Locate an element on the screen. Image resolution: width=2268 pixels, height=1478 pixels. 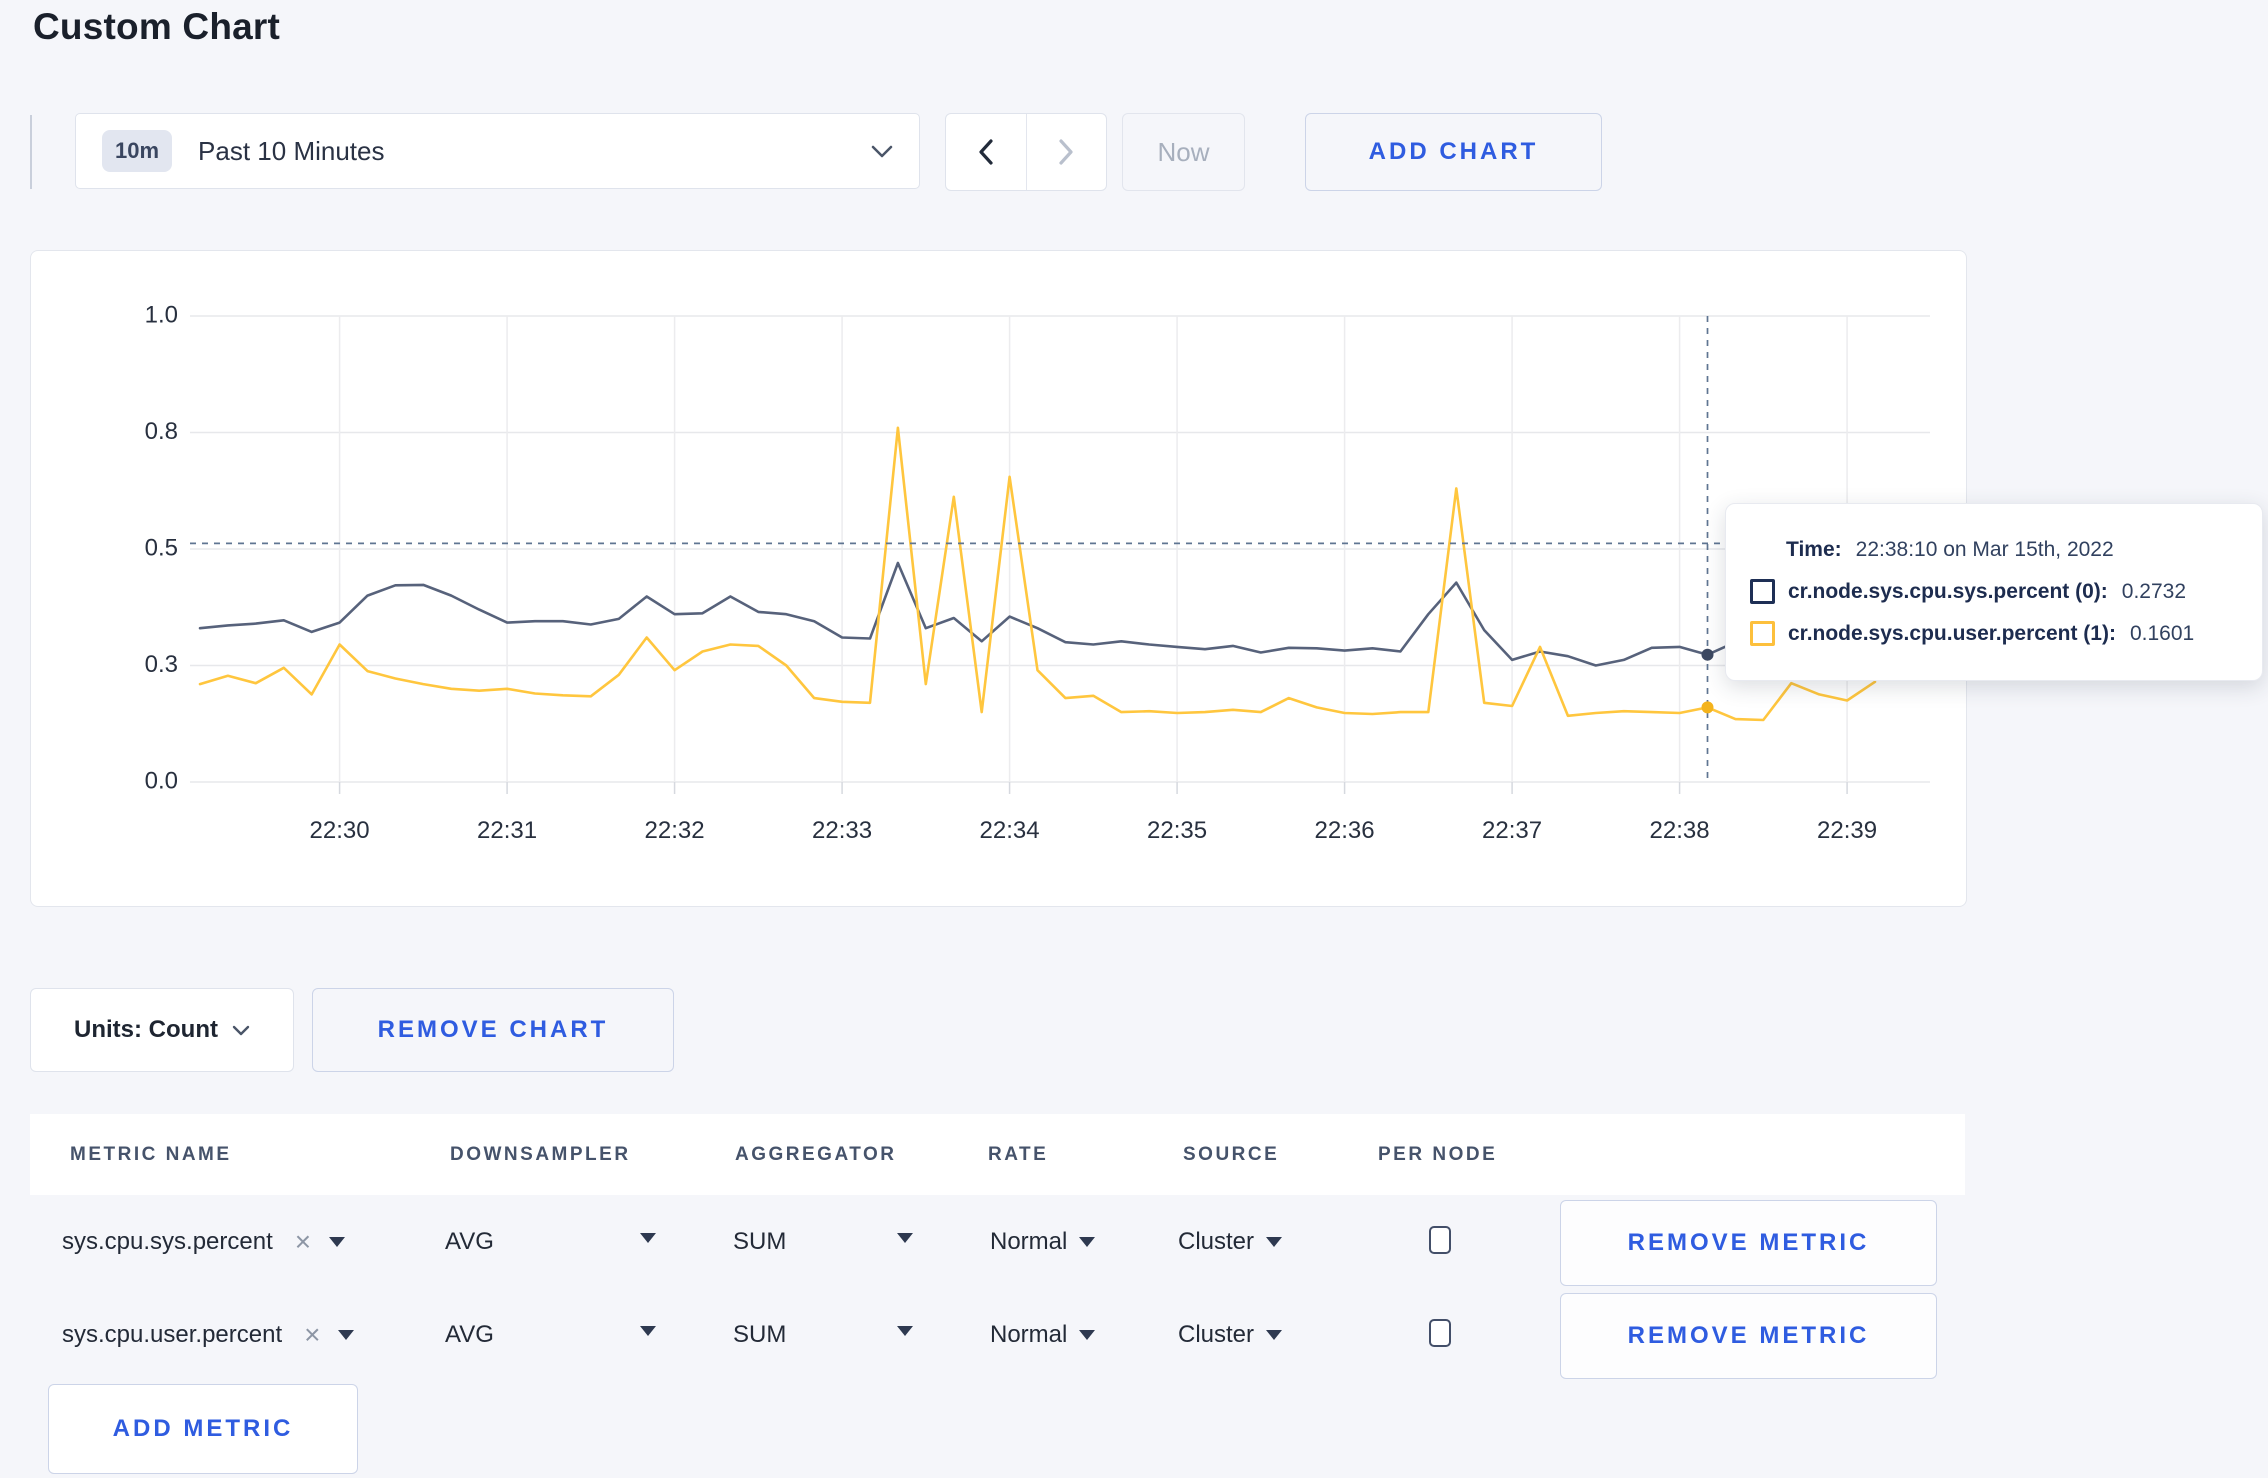
tooltip-time-value: 22:38:10 on Mar 15th, 2022 is located at coordinates (1984, 549).